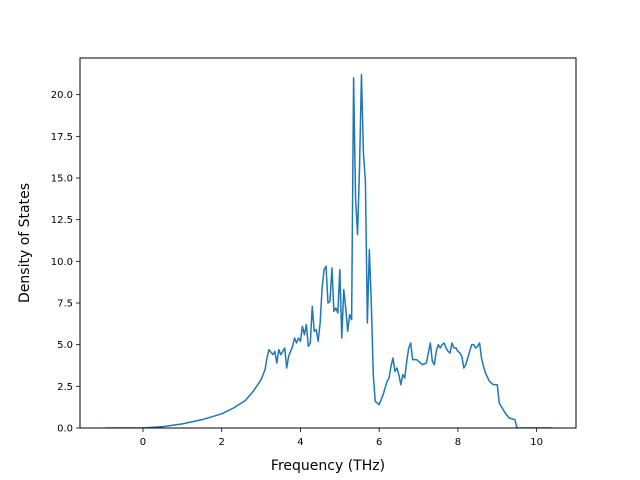 The image size is (640, 480). Describe the element at coordinates (65, 429) in the screenshot. I see `y-tick-label: 0.0` at that location.